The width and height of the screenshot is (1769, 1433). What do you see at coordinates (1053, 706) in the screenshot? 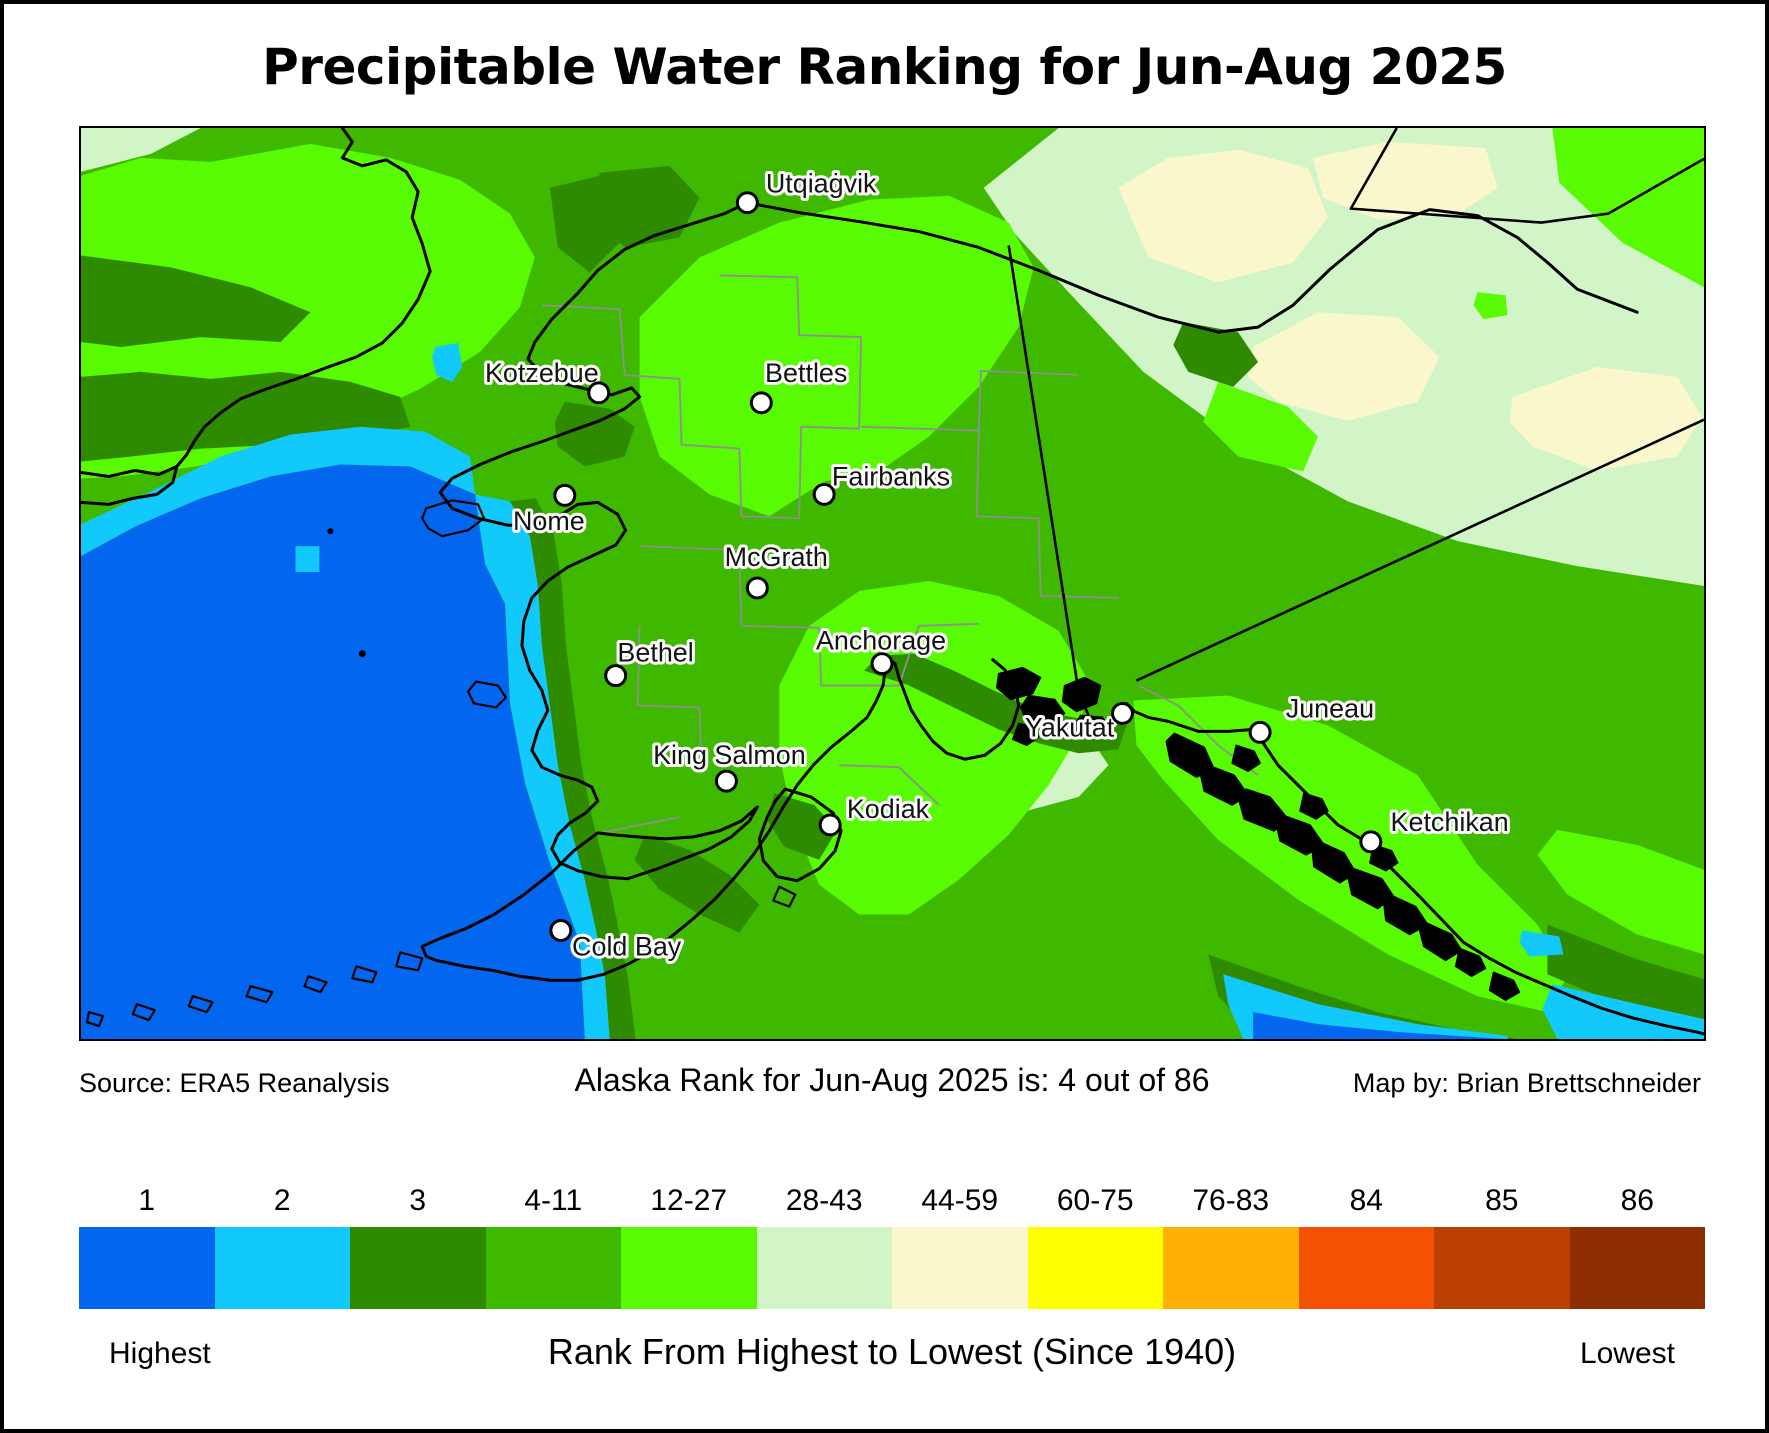
I see `coast-pws-islands` at bounding box center [1053, 706].